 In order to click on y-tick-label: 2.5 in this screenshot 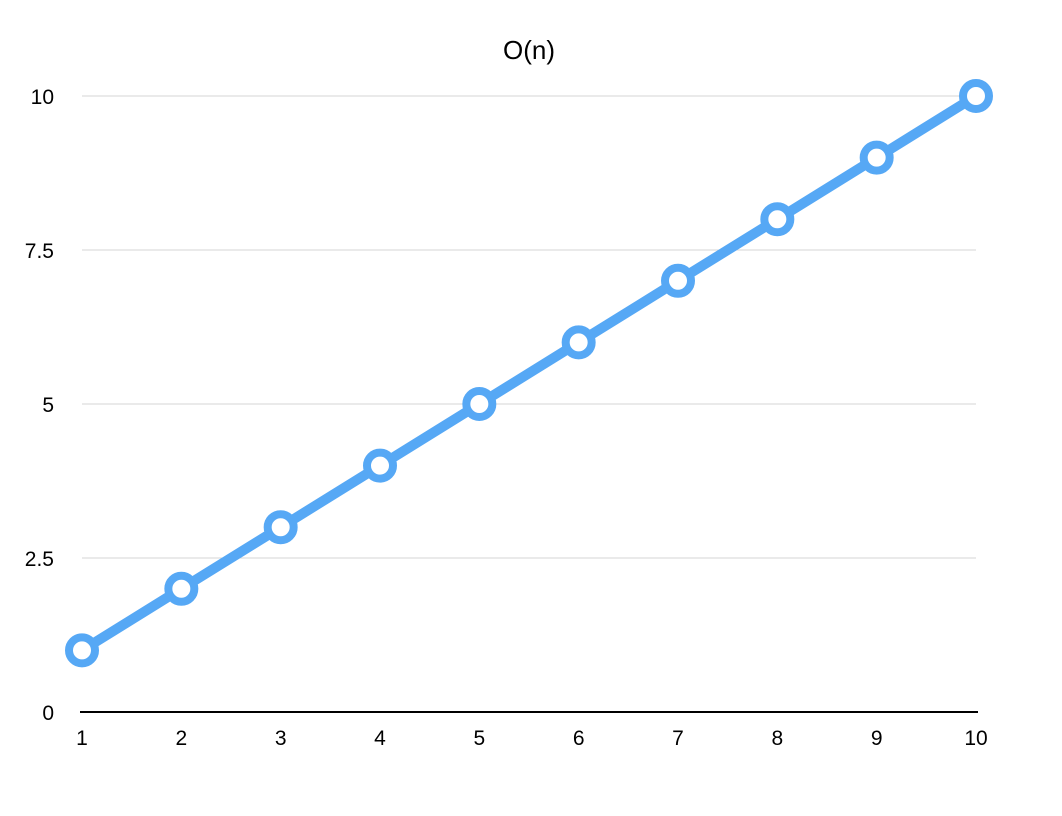, I will do `click(39, 559)`.